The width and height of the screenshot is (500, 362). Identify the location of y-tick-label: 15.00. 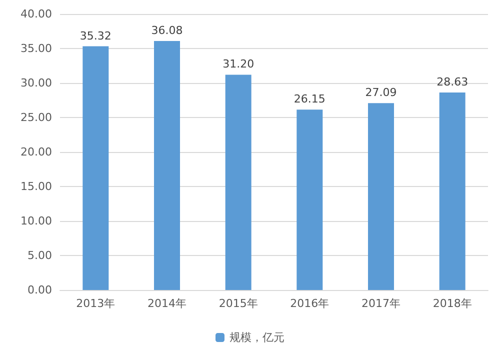
(36, 186).